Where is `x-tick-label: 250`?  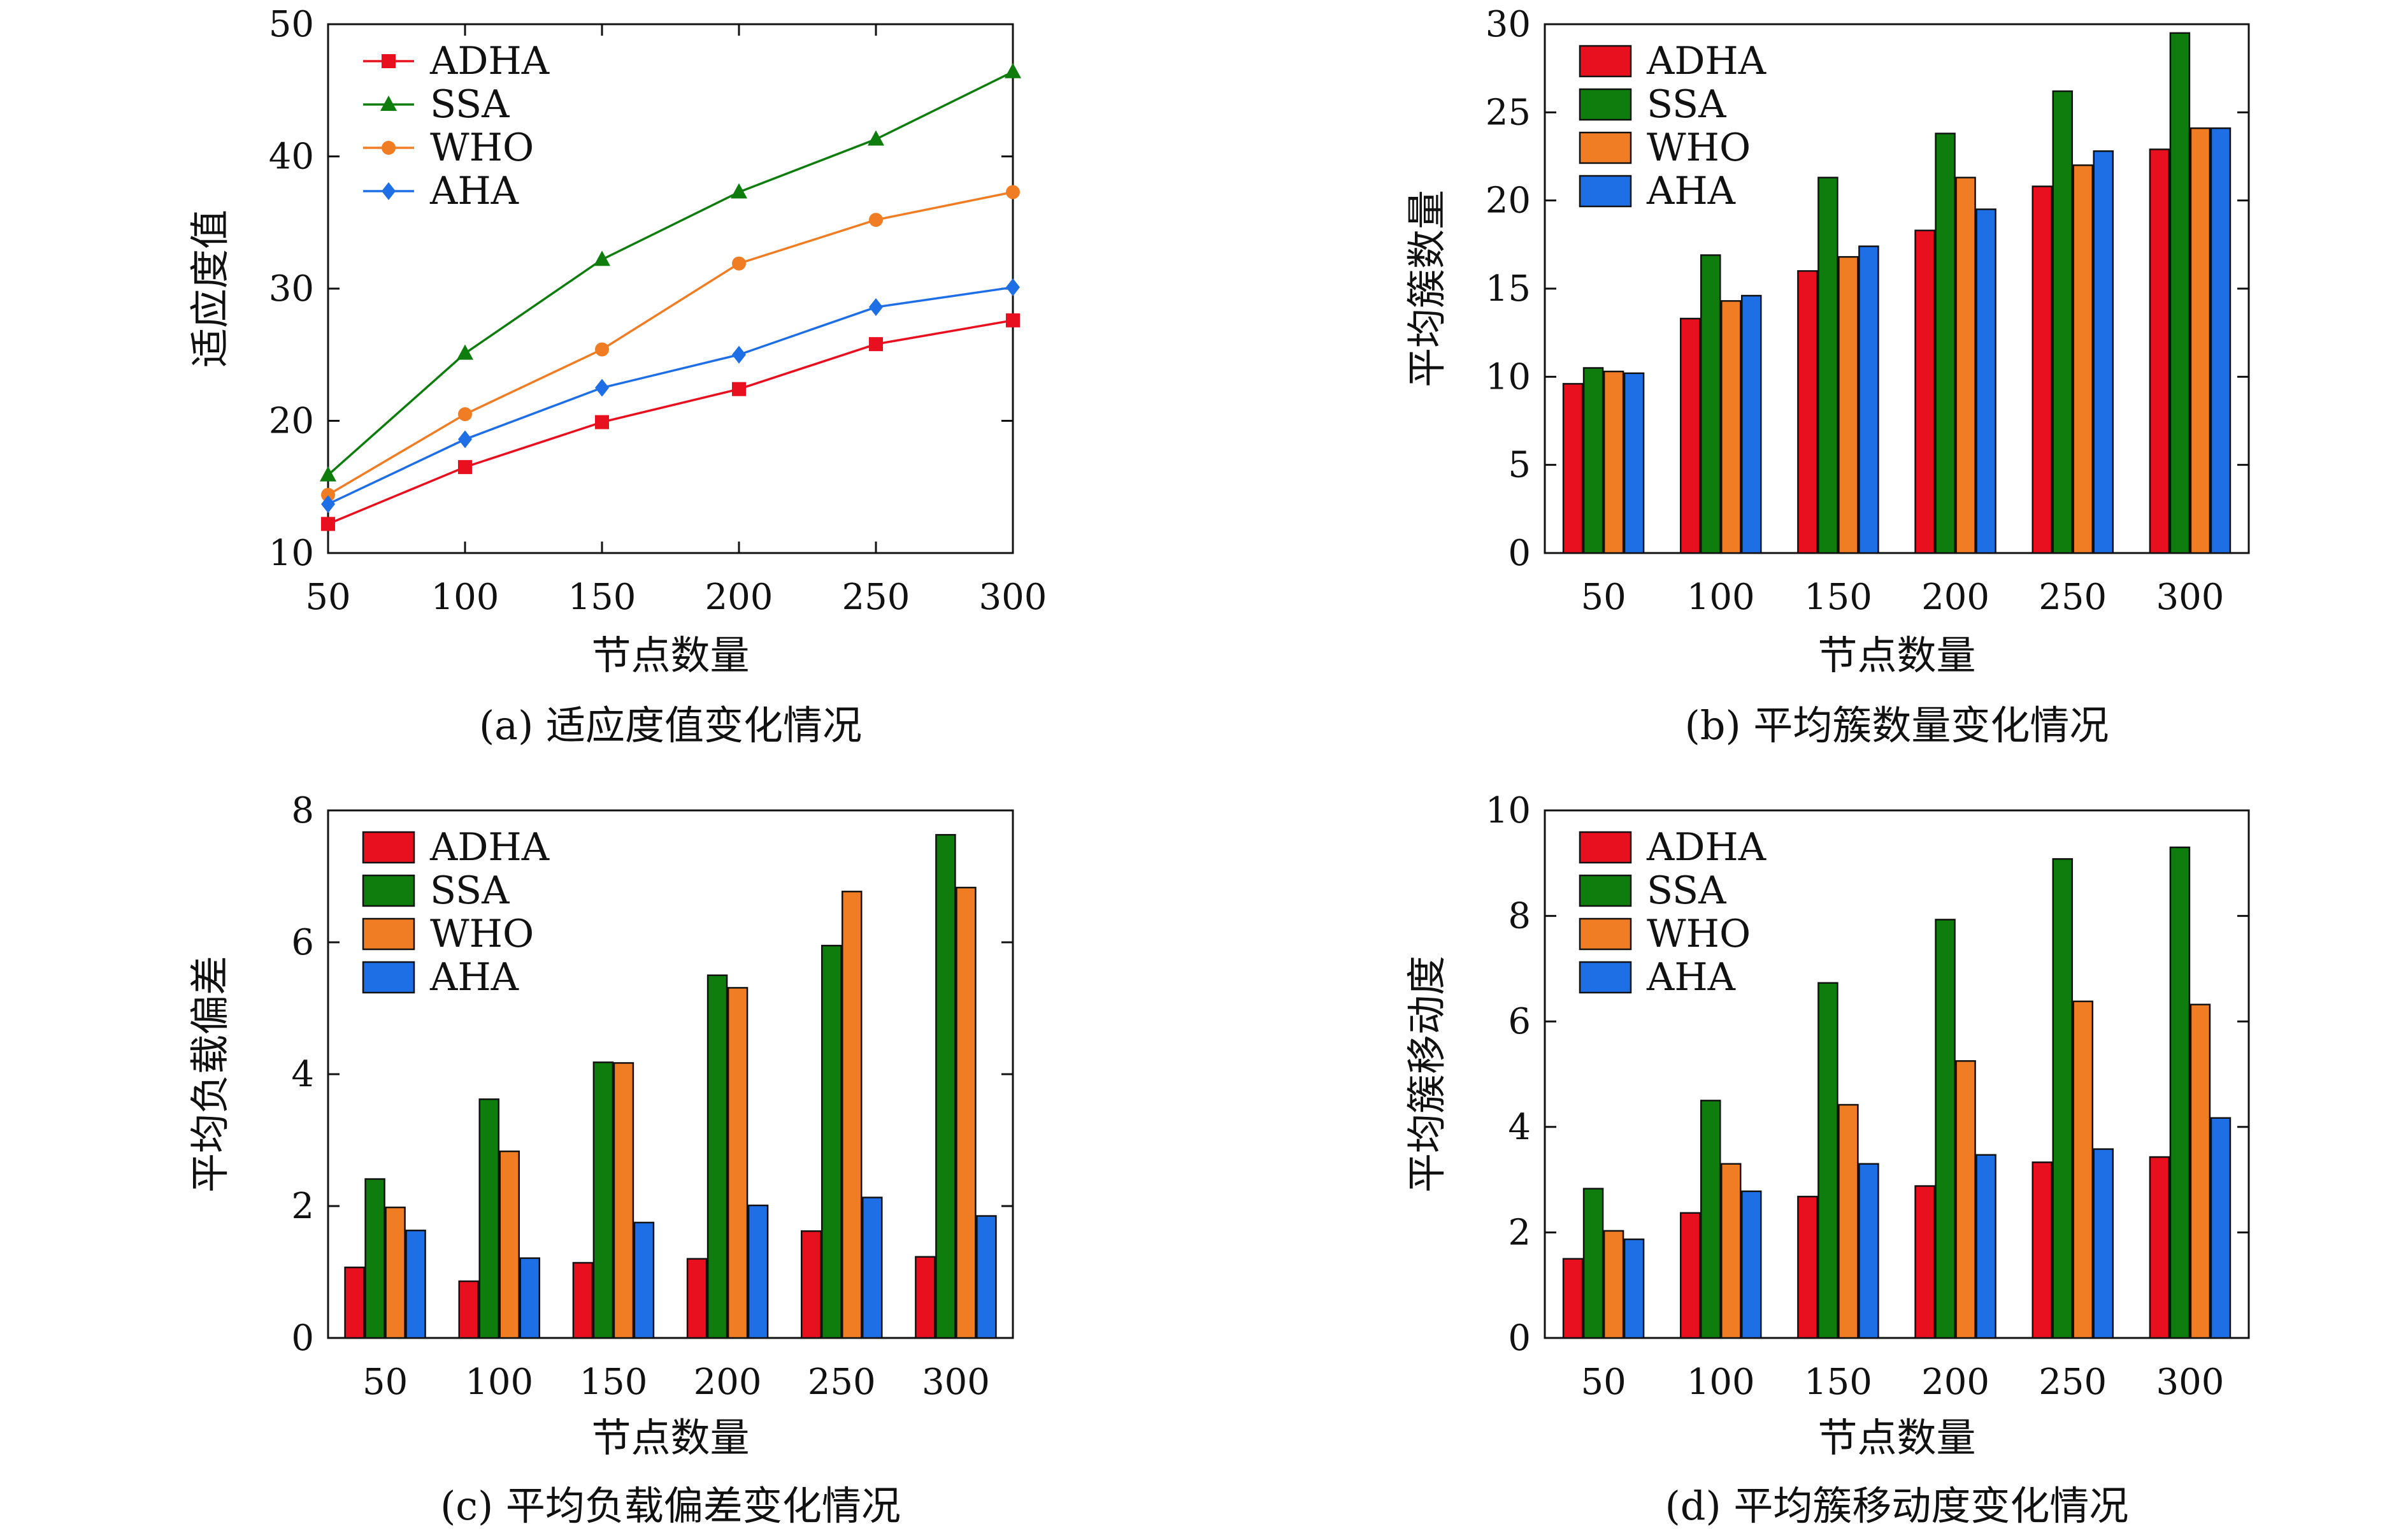
x-tick-label: 250 is located at coordinates (876, 598).